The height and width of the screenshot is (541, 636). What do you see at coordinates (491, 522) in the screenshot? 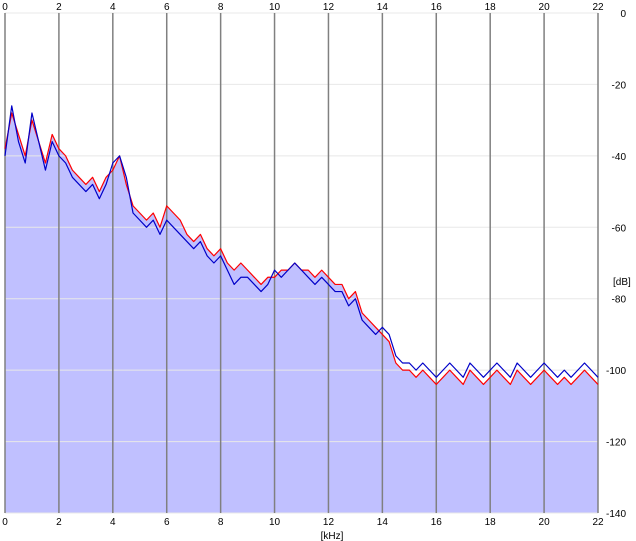
I see `x-tick-label-bottom: 18` at bounding box center [491, 522].